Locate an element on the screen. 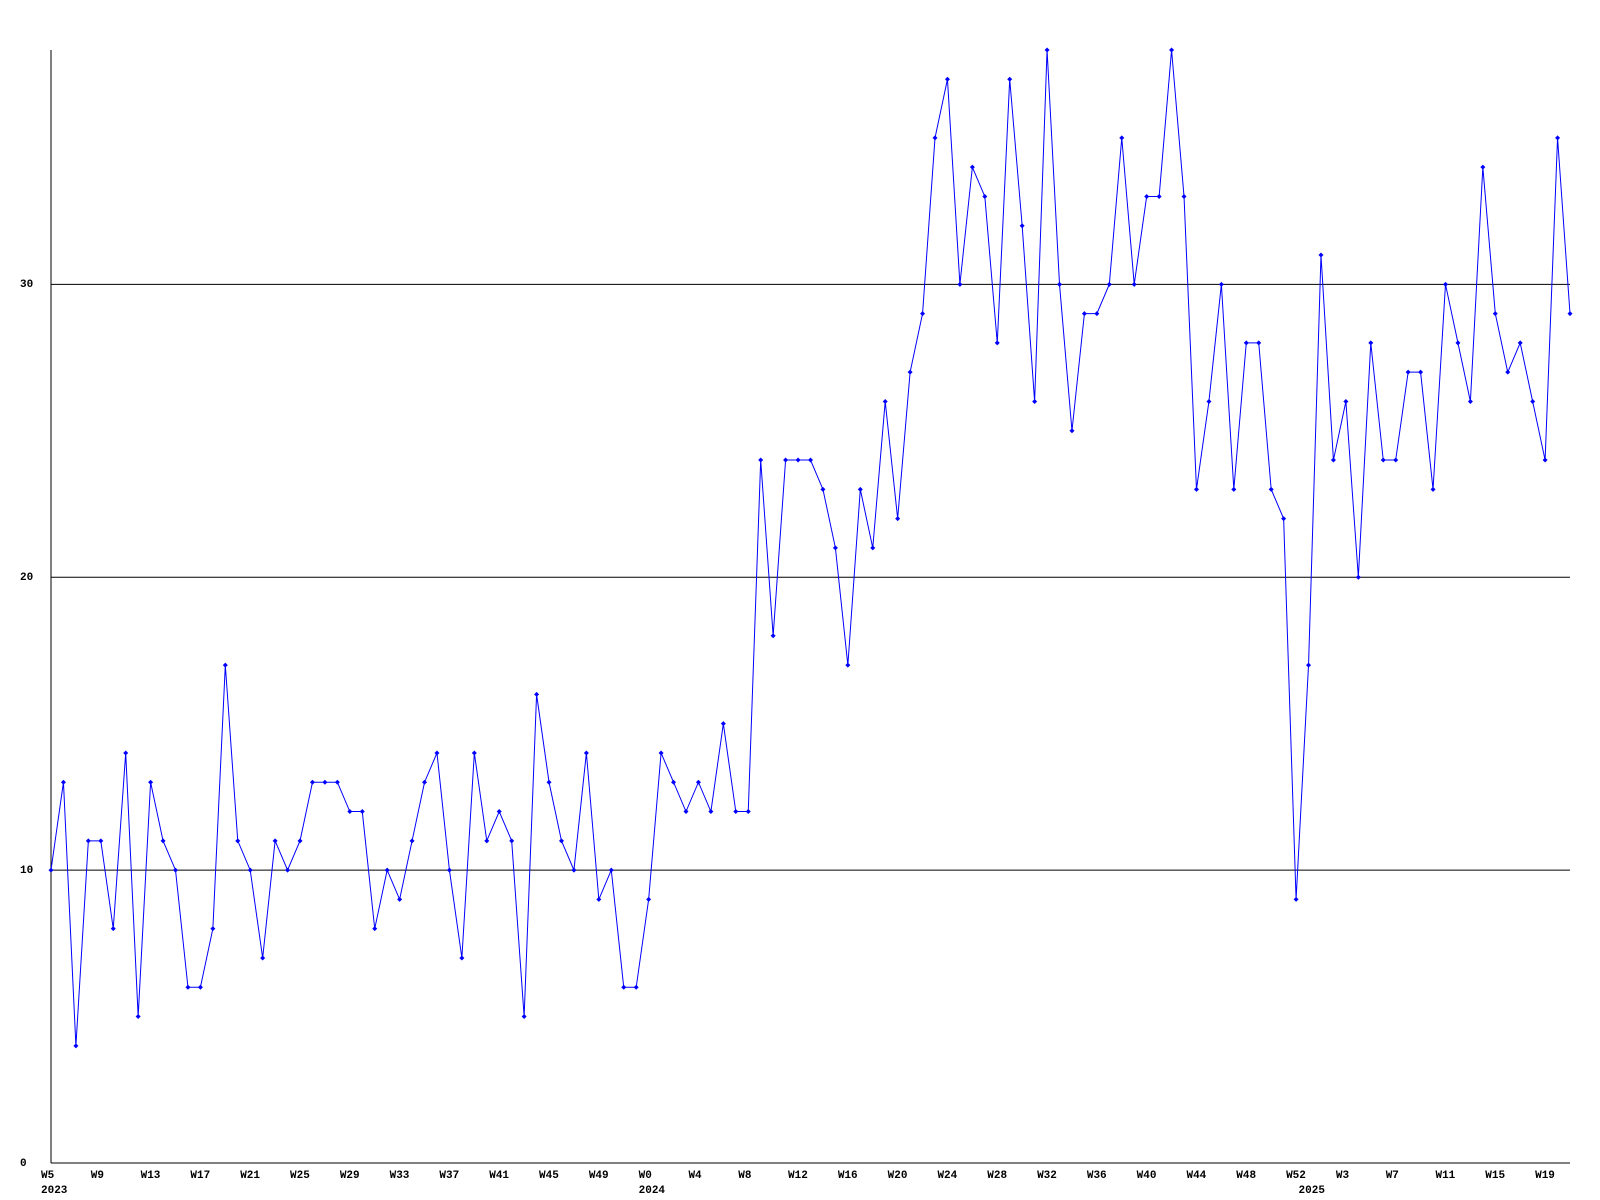 This screenshot has height=1200, width=1600. x-tick-label: W40 is located at coordinates (1147, 1176).